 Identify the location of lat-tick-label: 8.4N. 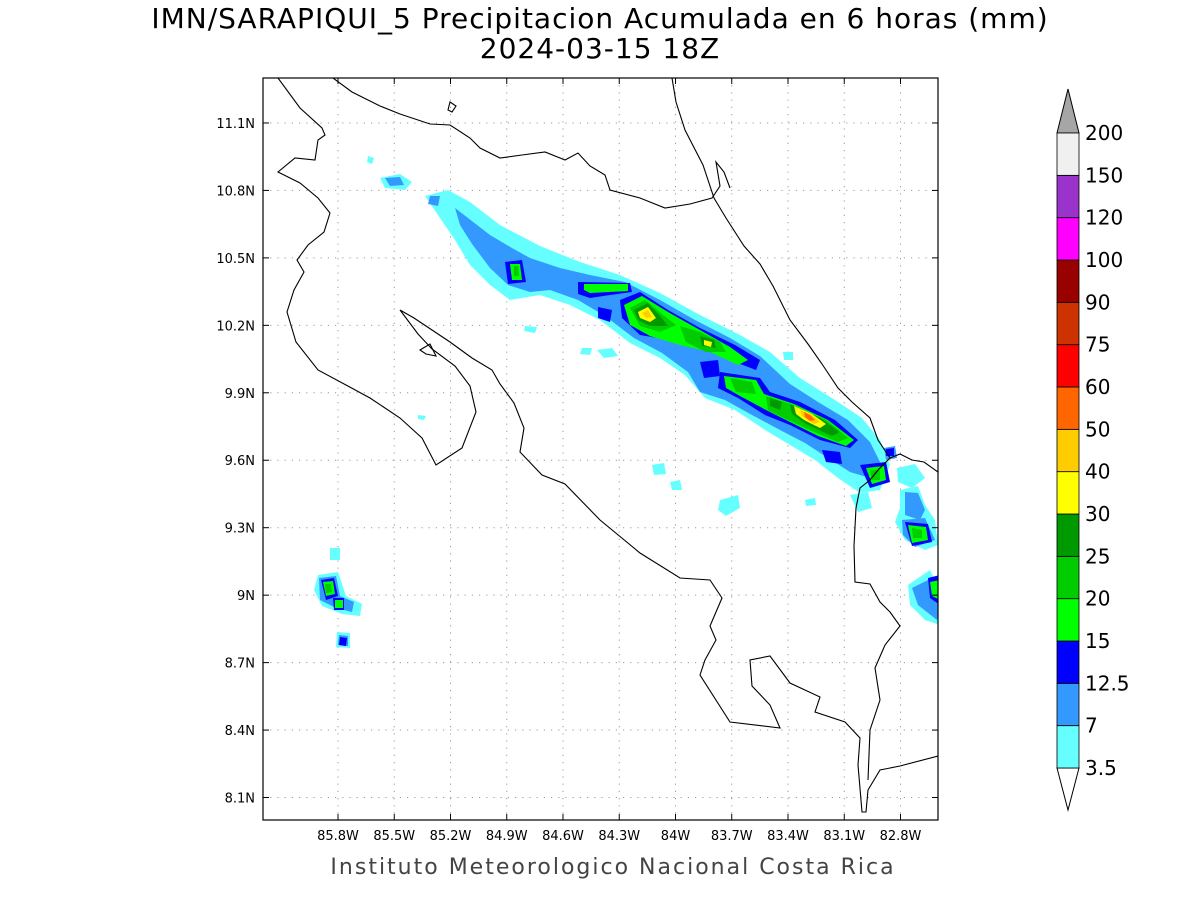
(240, 731).